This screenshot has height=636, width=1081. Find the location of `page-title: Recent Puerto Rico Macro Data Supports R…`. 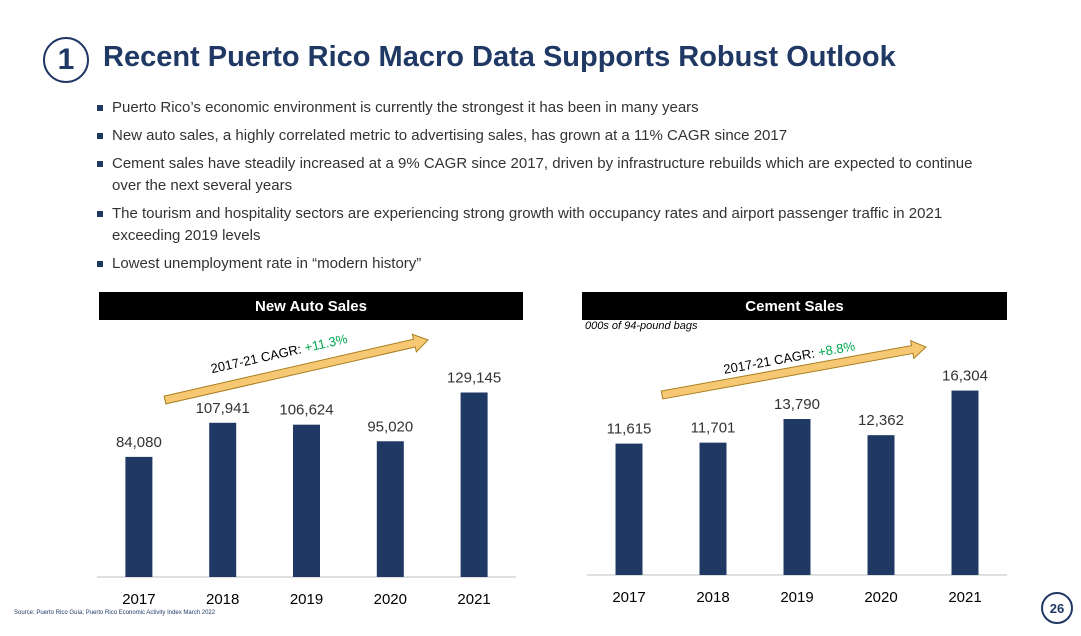

page-title: Recent Puerto Rico Macro Data Supports R… is located at coordinates (499, 57).